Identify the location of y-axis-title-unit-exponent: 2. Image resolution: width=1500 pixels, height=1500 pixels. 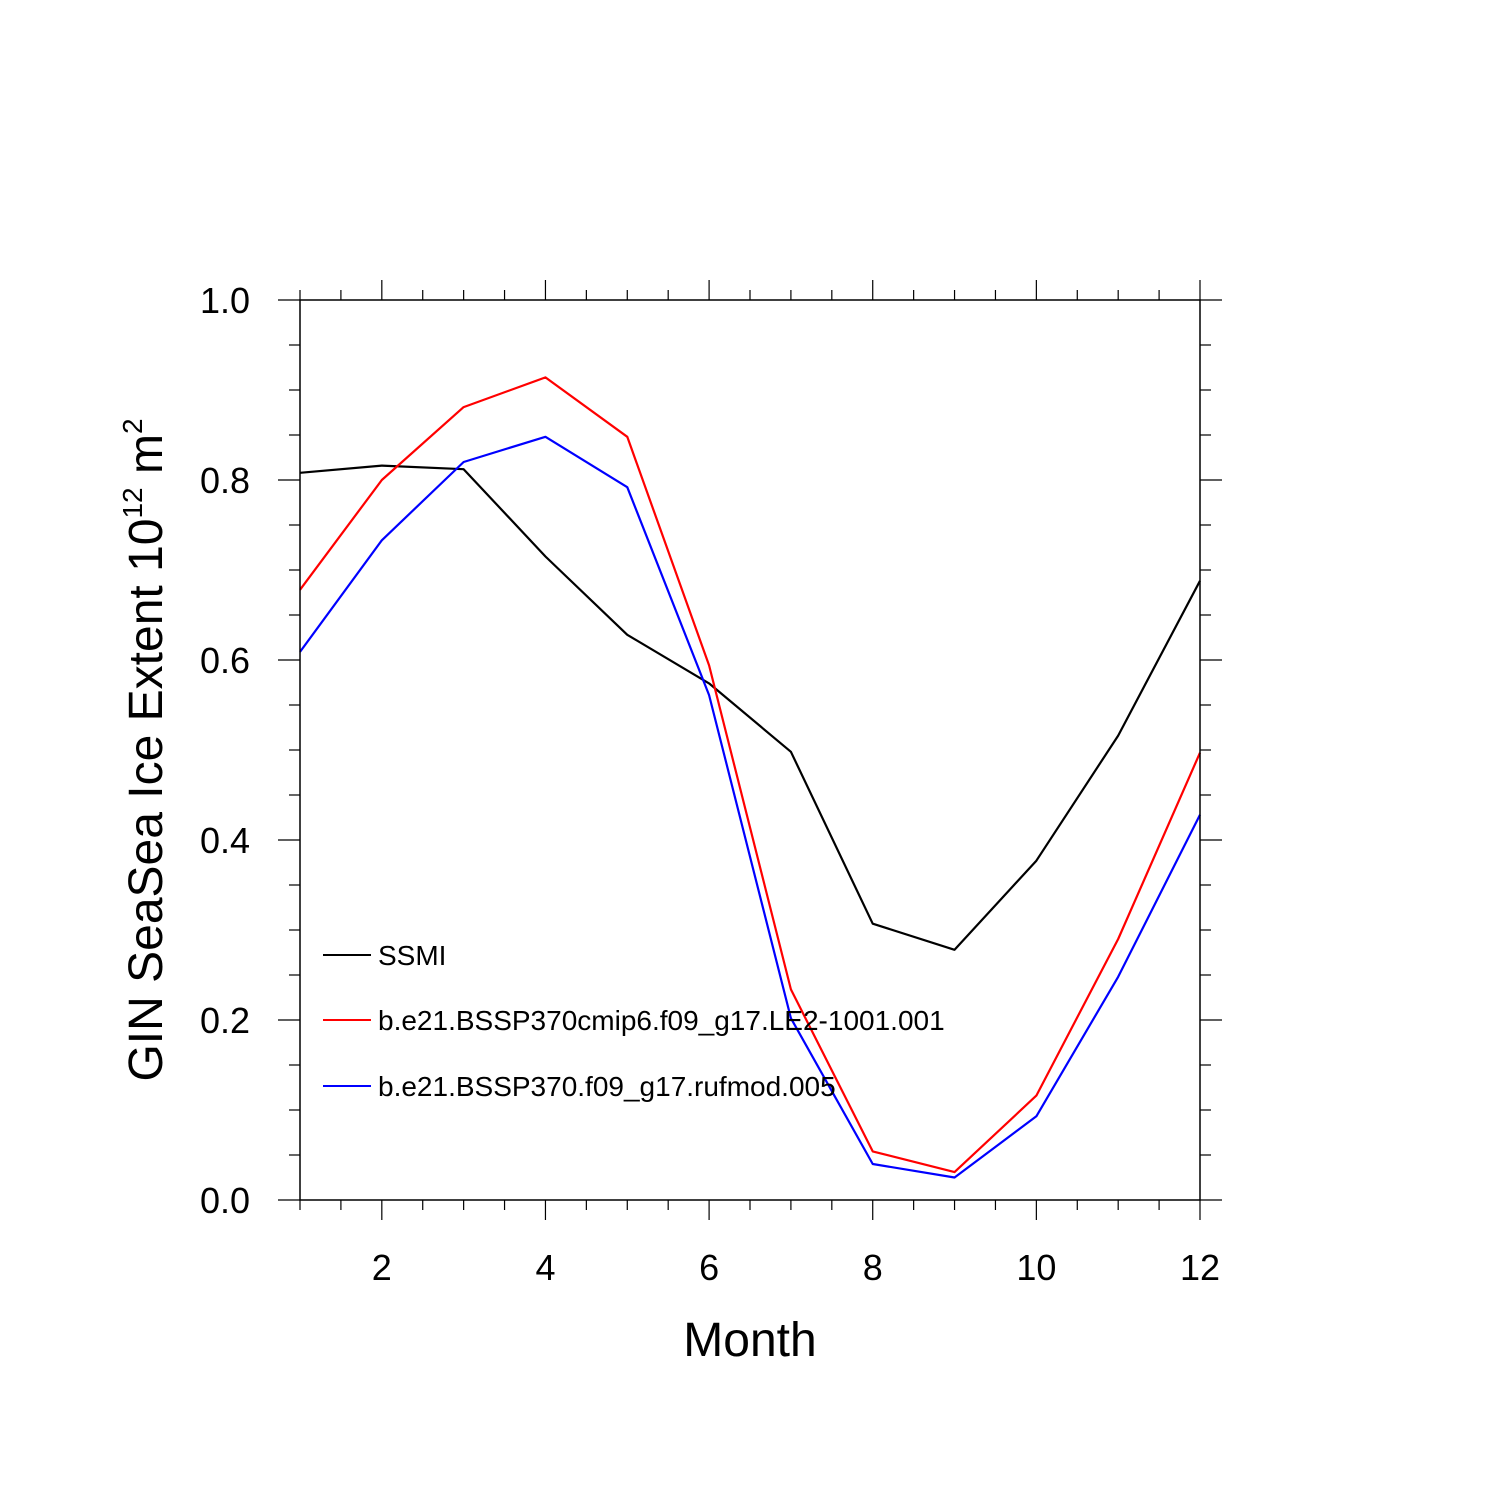
(132, 426).